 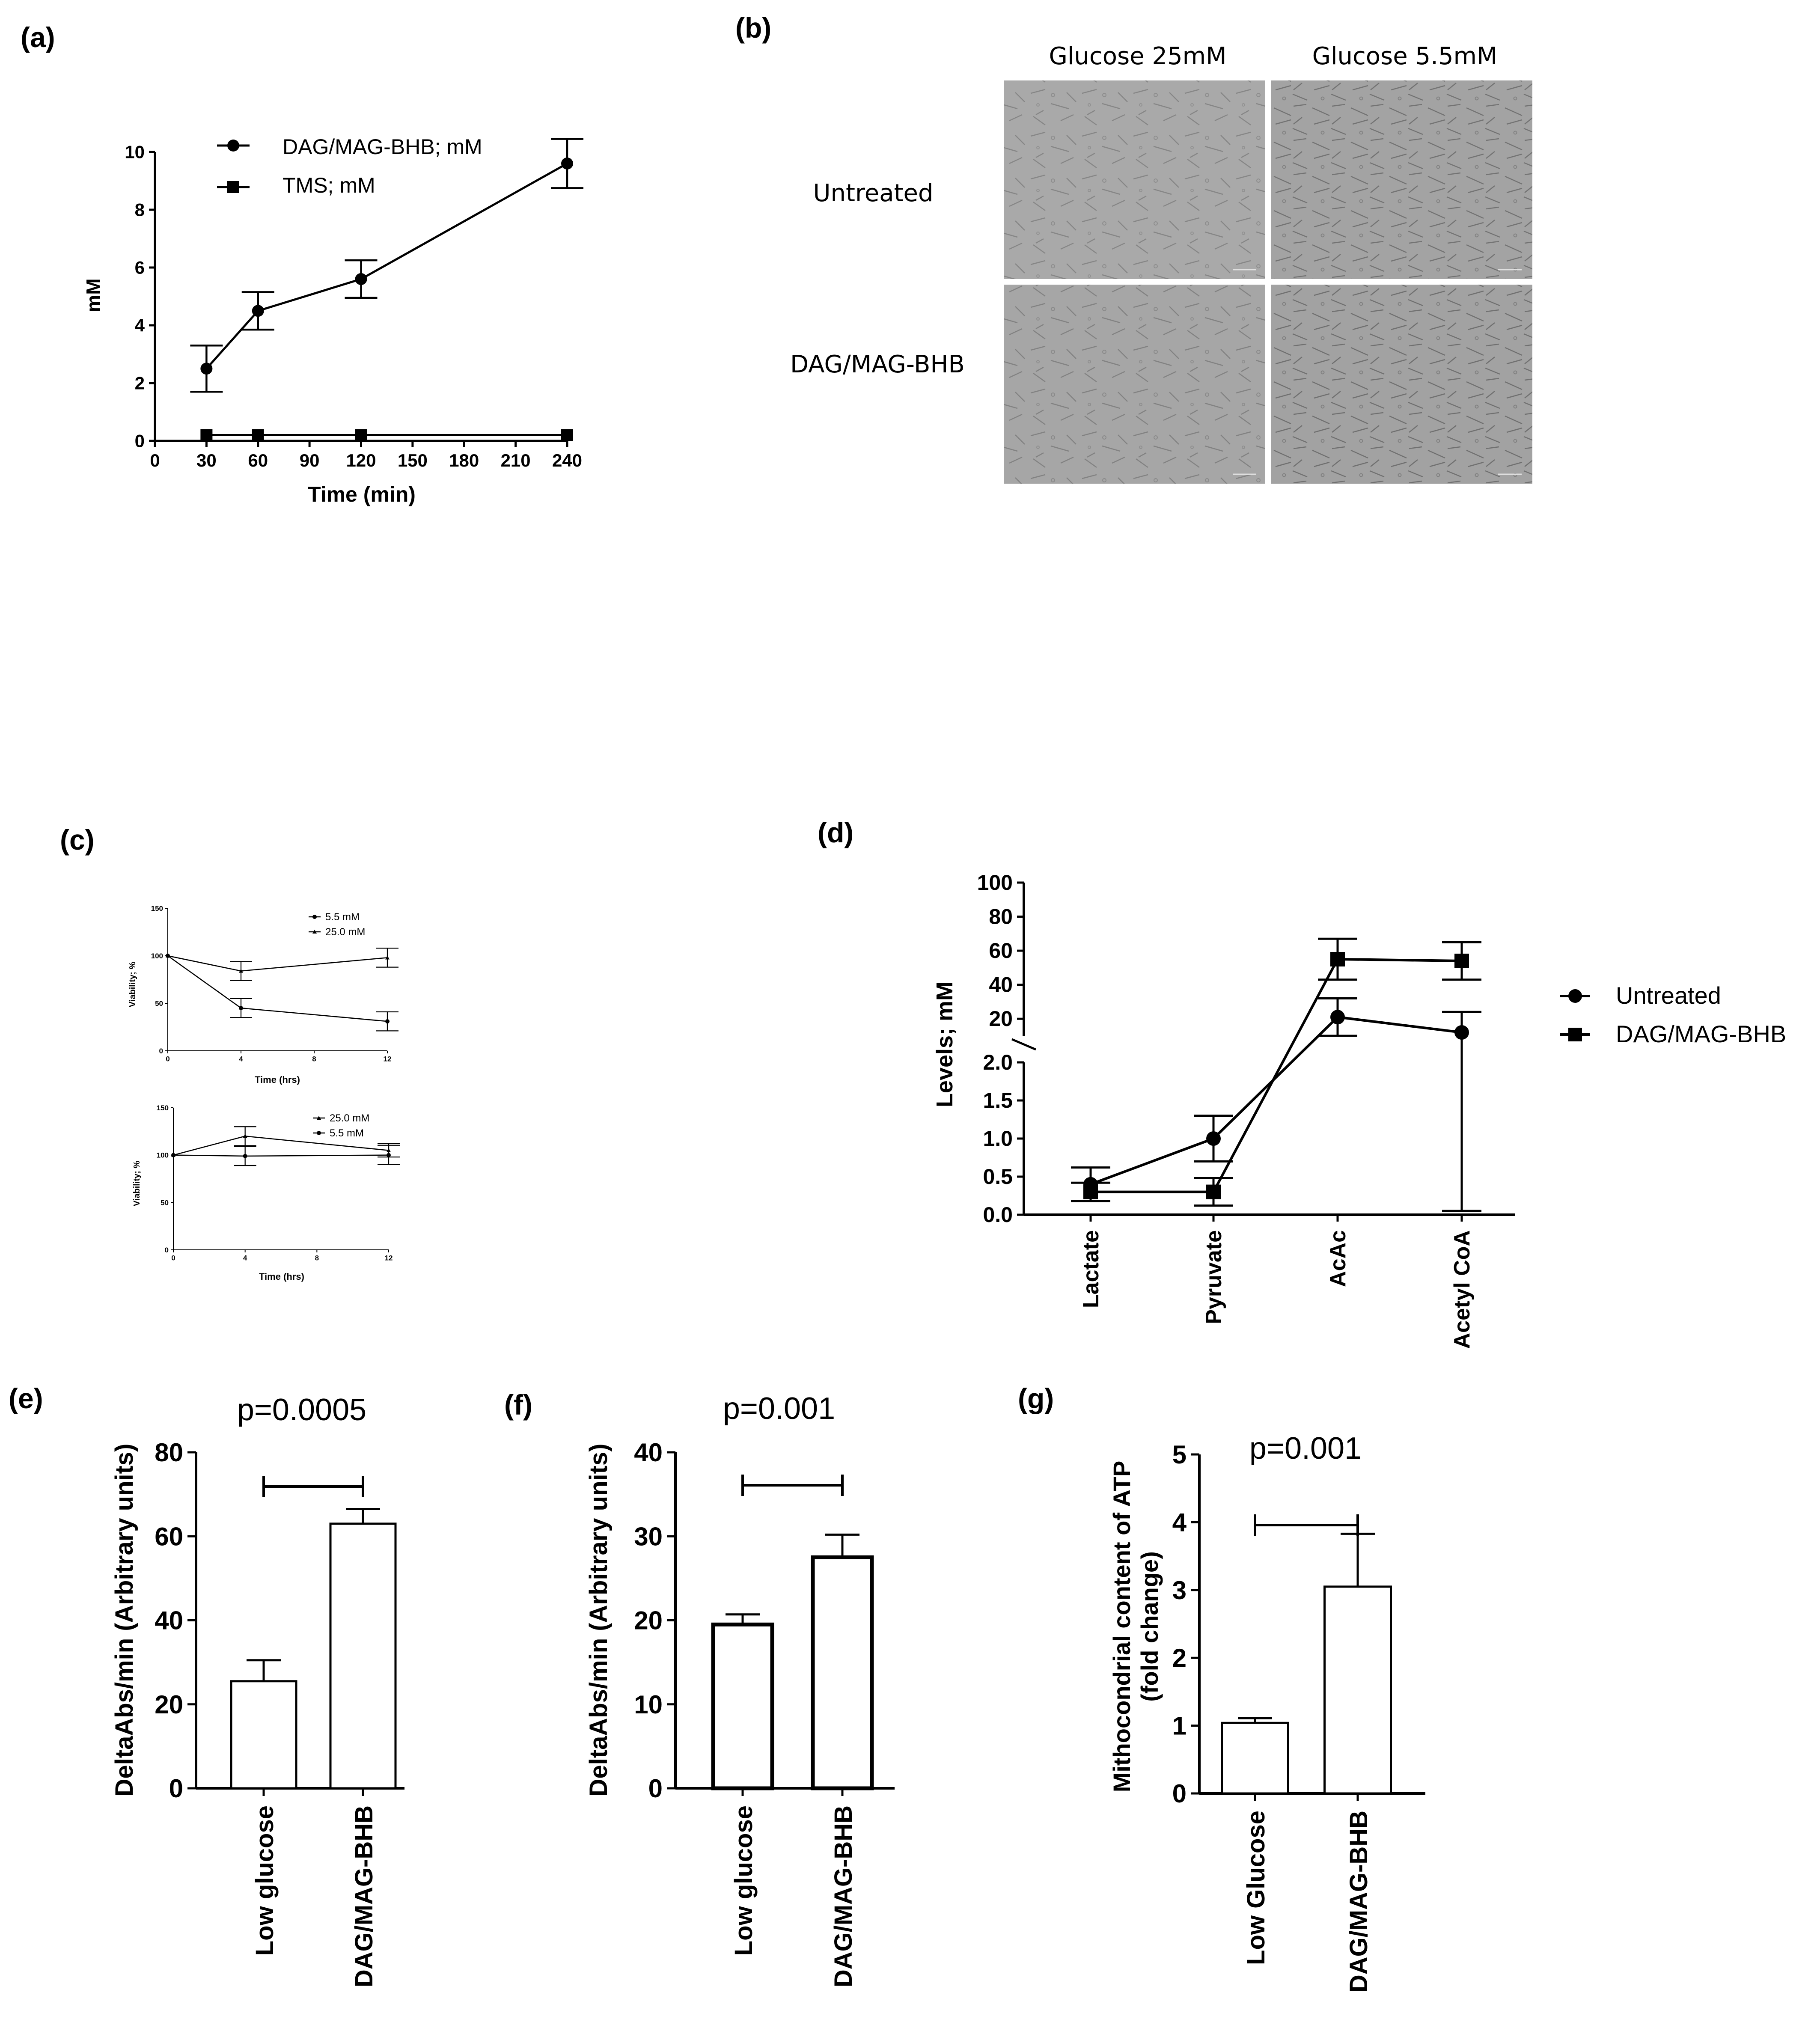 I want to click on c_top-y-tick-label: 150, so click(x=157, y=908).